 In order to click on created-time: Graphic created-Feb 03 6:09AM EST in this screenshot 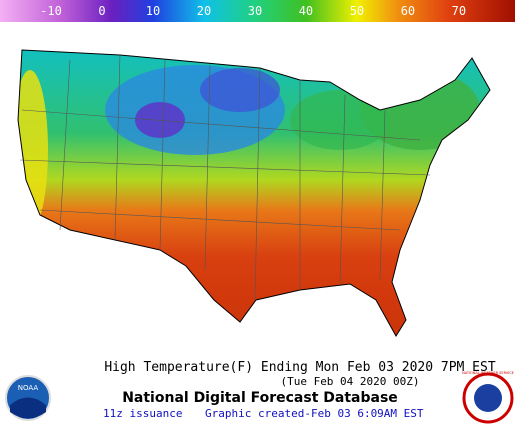, I will do `click(314, 413)`.